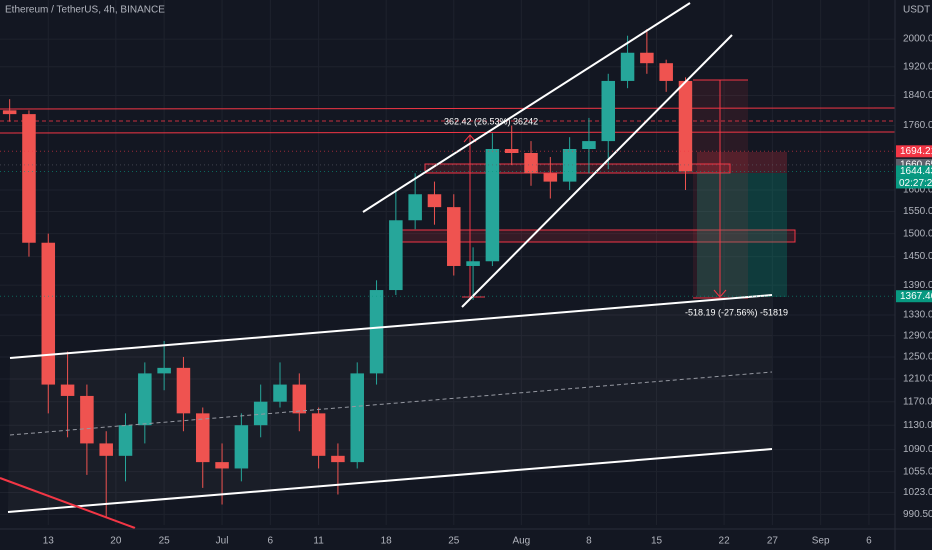  I want to click on price-tag-label: 1644.43, so click(916, 171).